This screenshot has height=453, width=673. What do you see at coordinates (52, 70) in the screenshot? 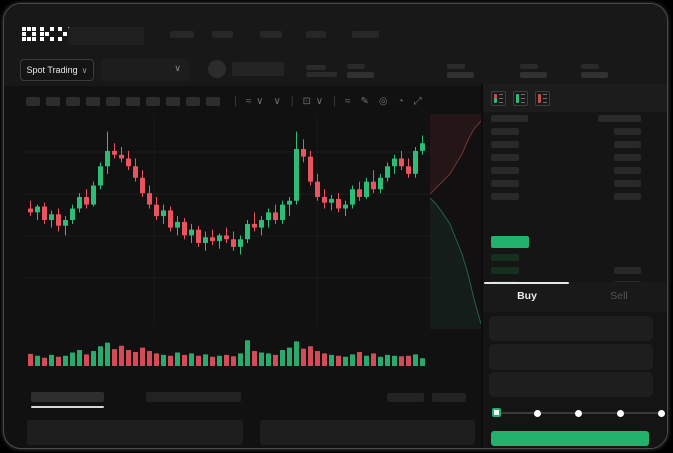
I see `market-type-label: Spot Trading` at bounding box center [52, 70].